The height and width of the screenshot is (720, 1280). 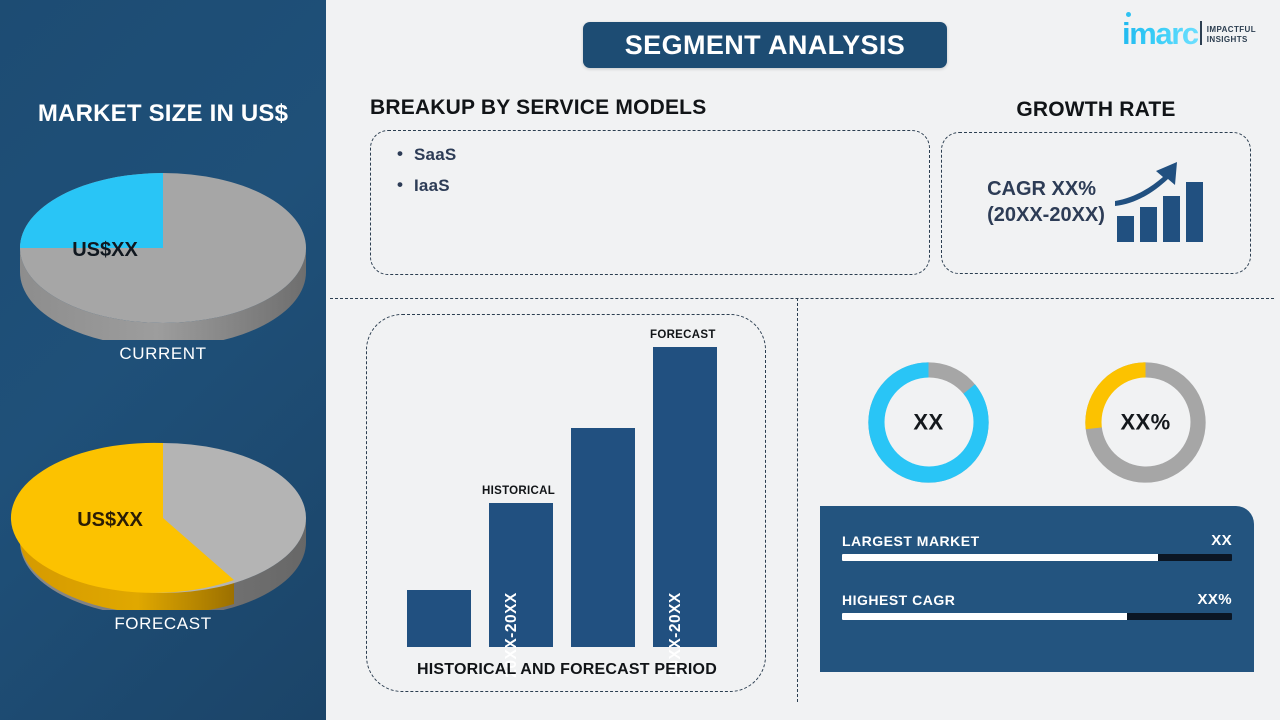 I want to click on cagr-line1: CAGR XX%, so click(x=1041, y=189).